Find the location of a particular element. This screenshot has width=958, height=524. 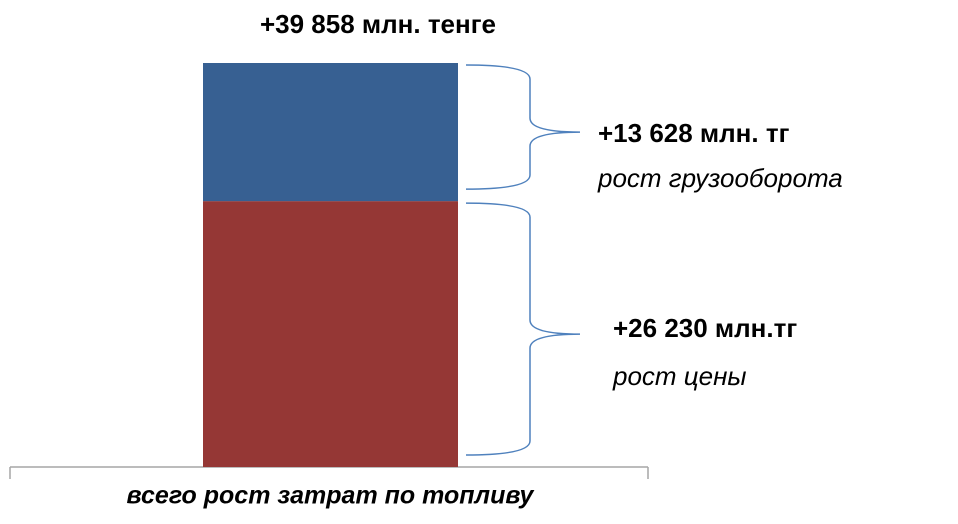

series-name: рост цены is located at coordinates (679, 376).